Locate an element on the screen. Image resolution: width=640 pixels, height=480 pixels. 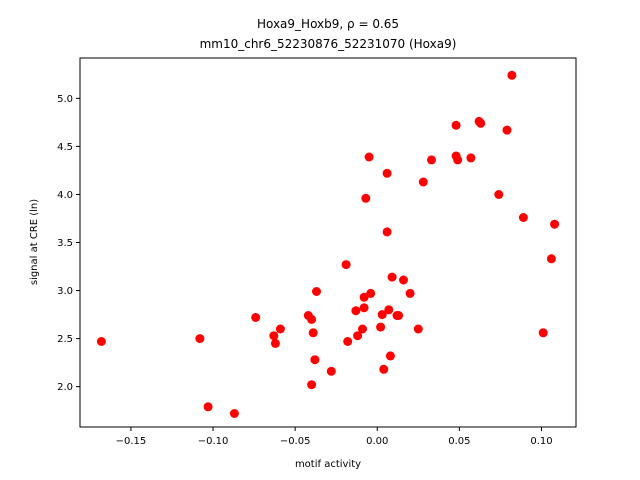
x-tick-label-3: −0.05 is located at coordinates (295, 441).